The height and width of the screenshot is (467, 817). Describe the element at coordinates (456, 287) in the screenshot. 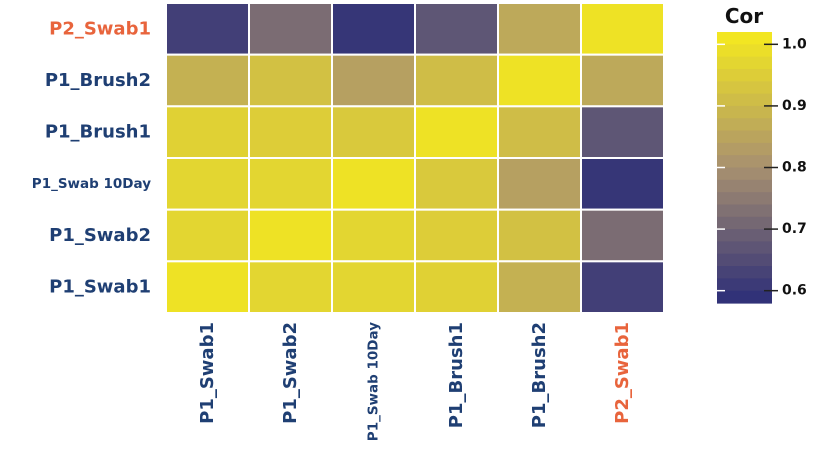

I see `heatmap-cell-p1-swab1-p1-brush1` at that location.